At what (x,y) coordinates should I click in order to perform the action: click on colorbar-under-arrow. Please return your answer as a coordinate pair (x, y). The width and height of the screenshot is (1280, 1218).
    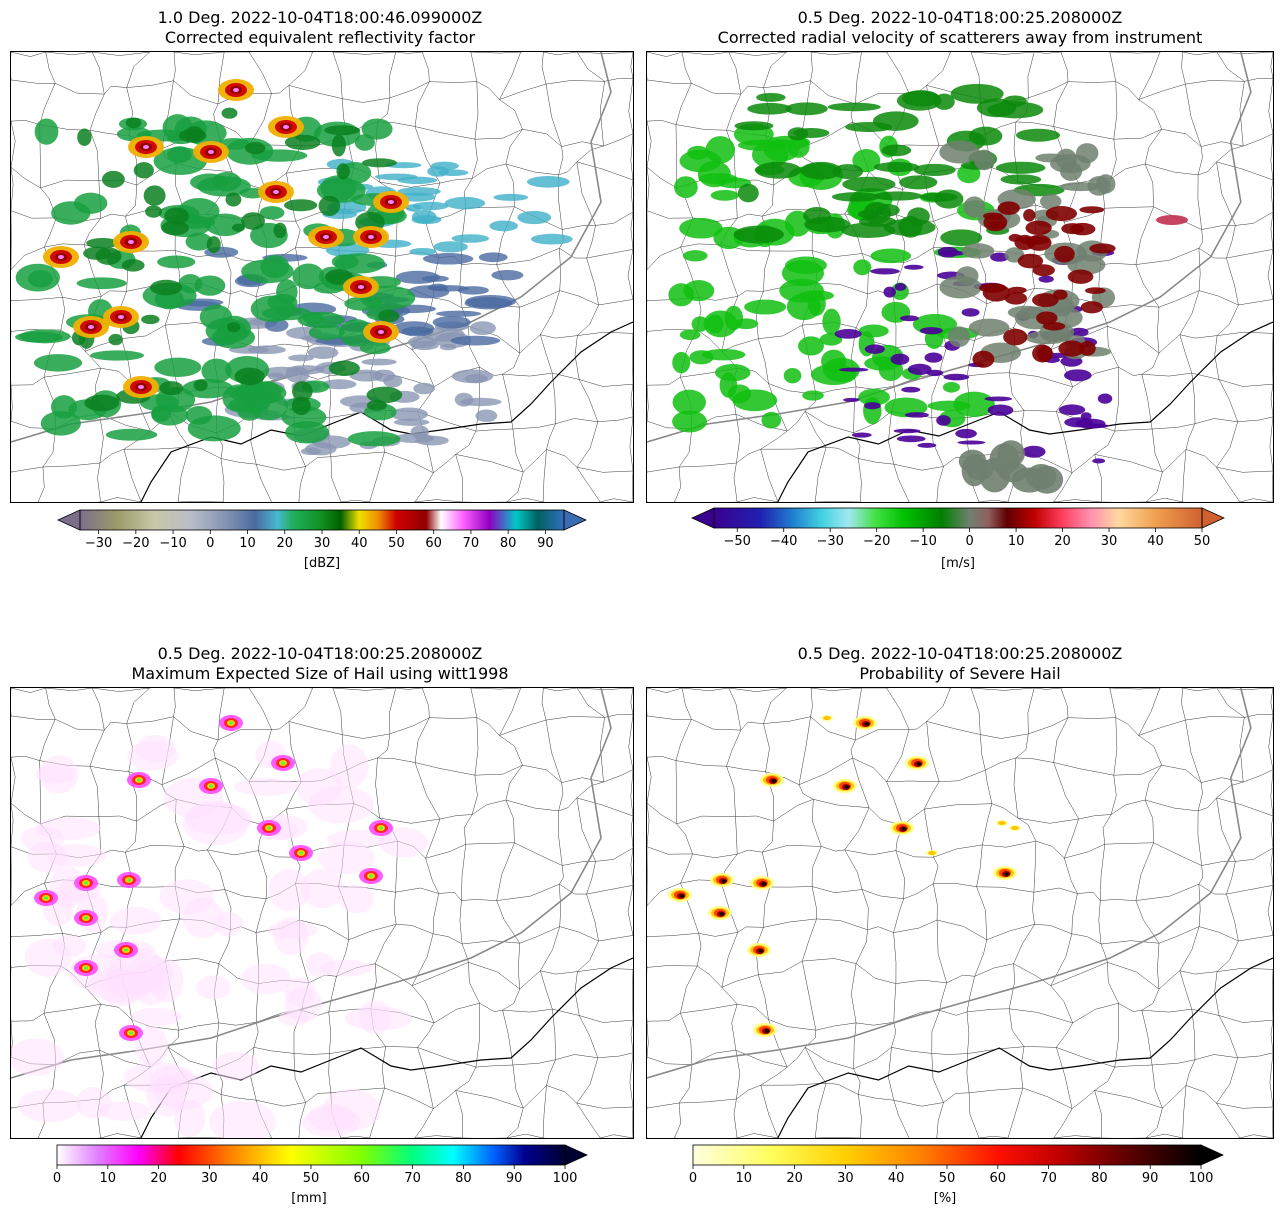
    Looking at the image, I should click on (703, 518).